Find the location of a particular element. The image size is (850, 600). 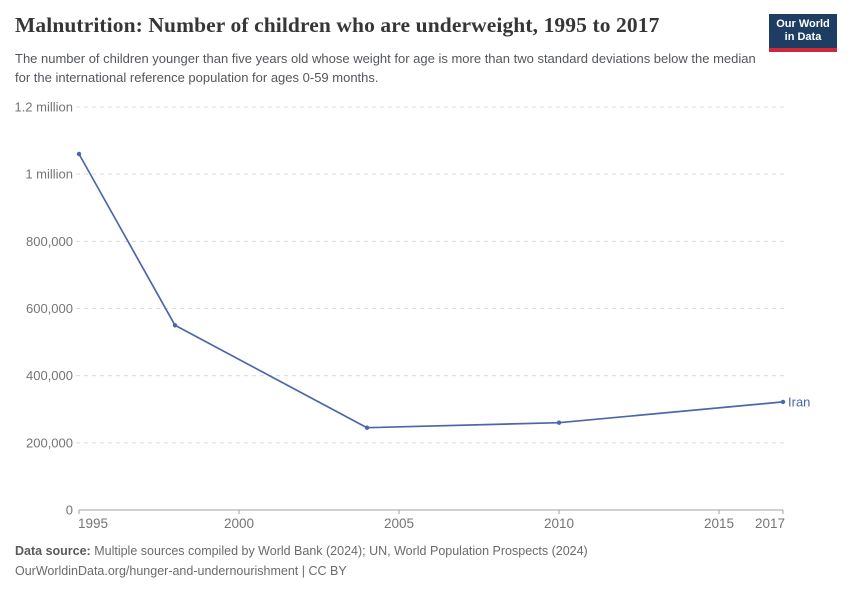

y-tick-label: 0 is located at coordinates (69, 510).